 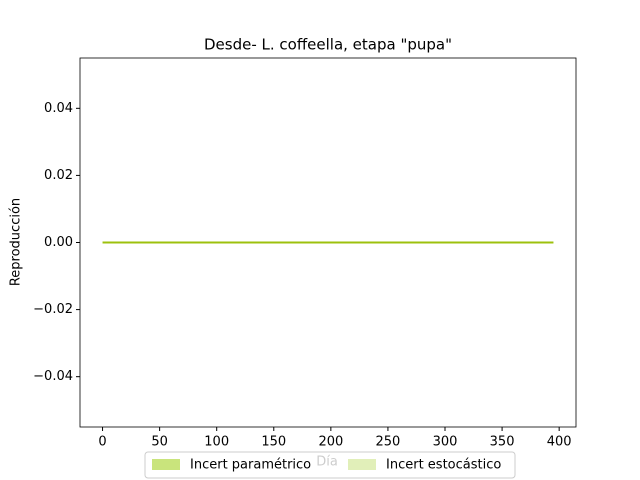 I want to click on chart-title: Desde- L. coffeella, etapa "pupa", so click(x=328, y=45).